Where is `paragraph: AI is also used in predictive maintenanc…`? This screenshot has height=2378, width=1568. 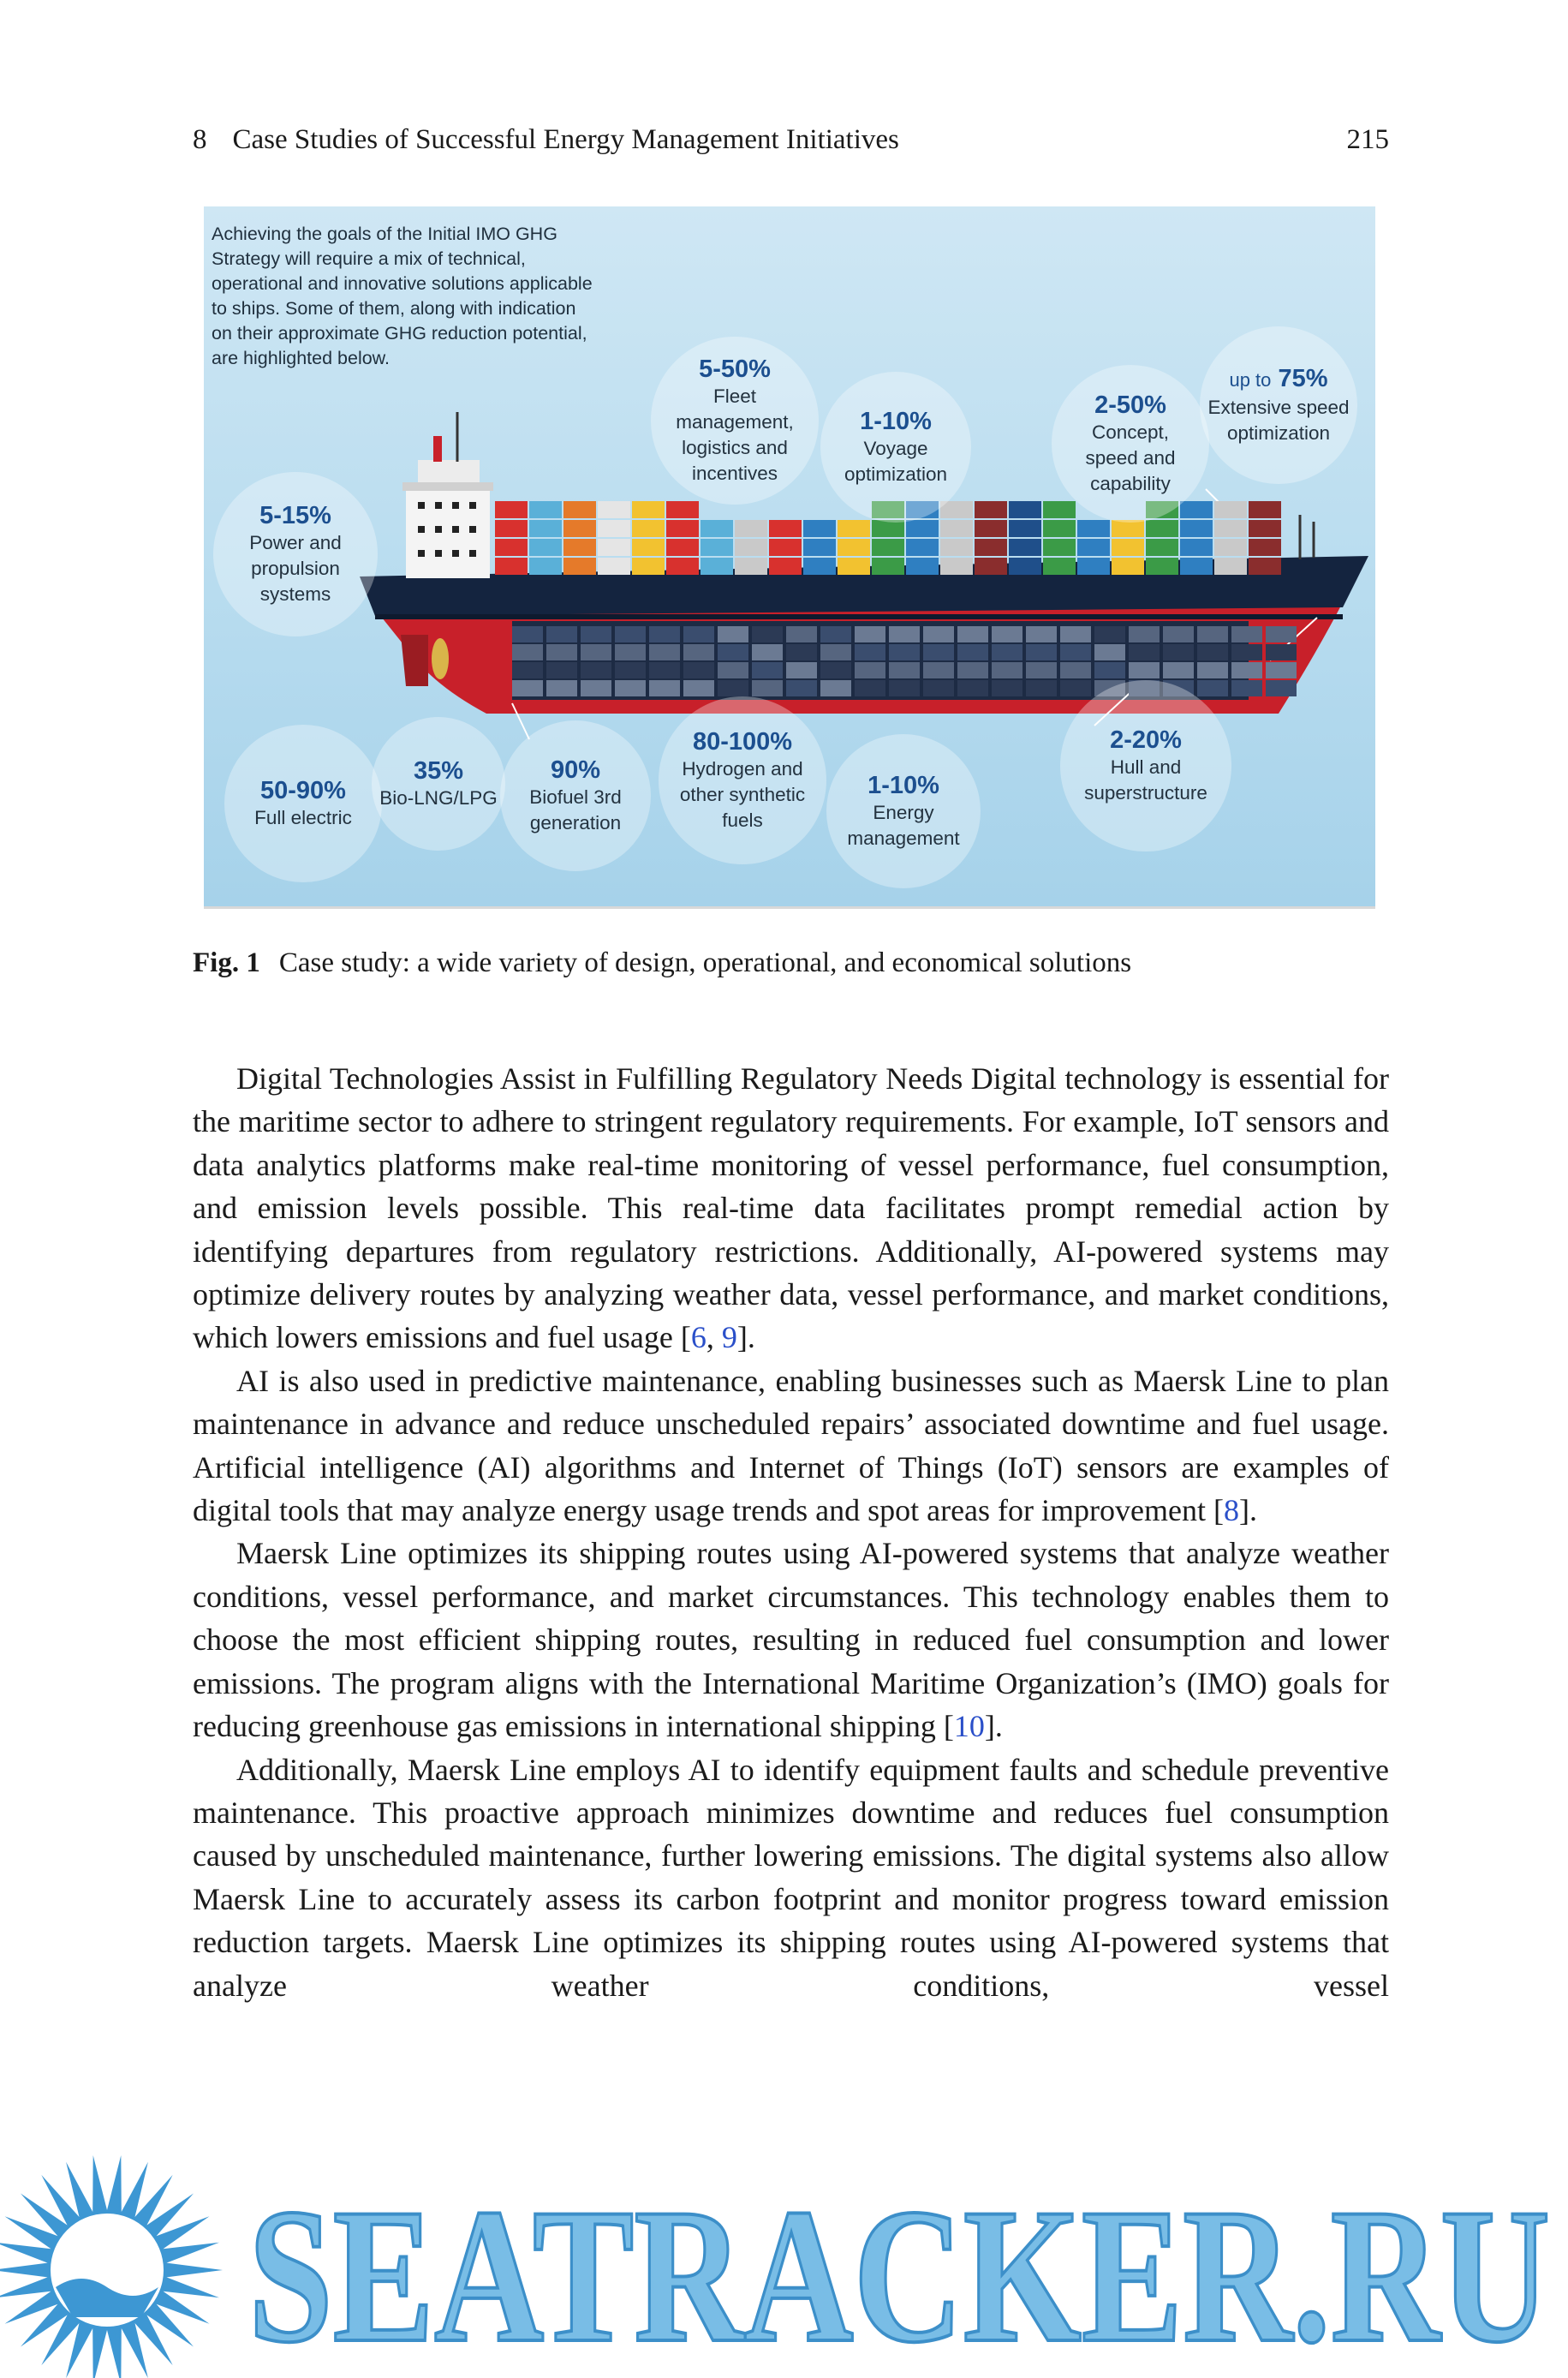 paragraph: AI is also used in predictive maintenanc… is located at coordinates (791, 1446).